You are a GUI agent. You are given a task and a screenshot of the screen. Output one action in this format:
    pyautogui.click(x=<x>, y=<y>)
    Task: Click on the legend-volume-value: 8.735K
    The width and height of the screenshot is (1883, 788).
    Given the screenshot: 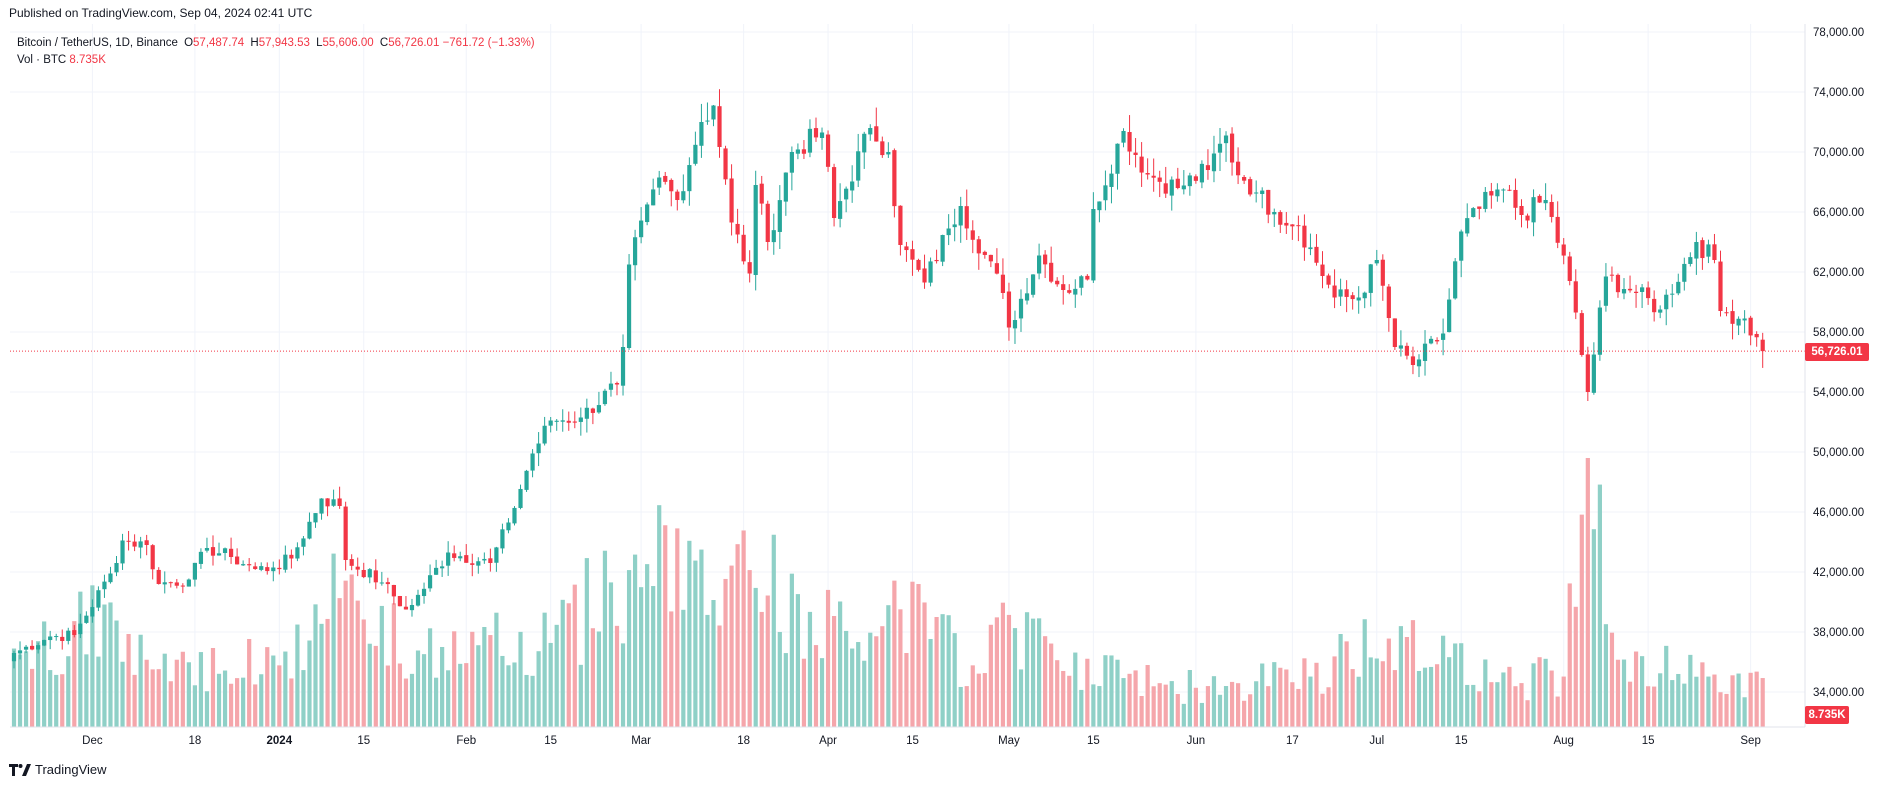 What is the action you would take?
    pyautogui.click(x=87, y=60)
    